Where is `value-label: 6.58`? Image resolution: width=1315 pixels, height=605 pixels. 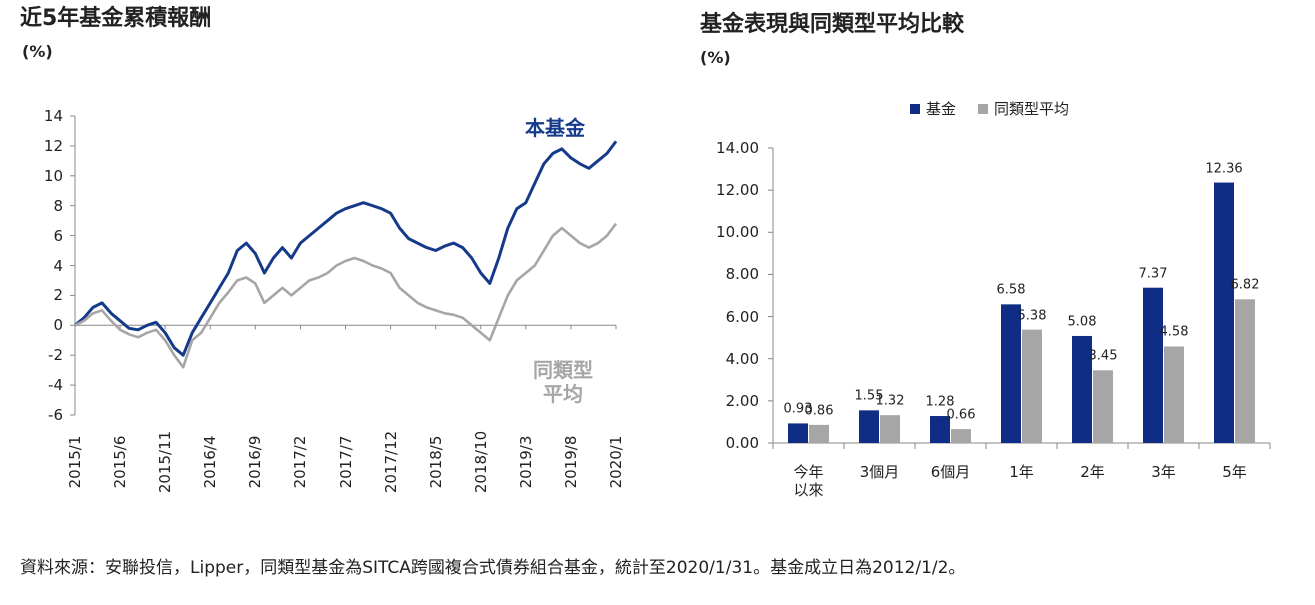
value-label: 6.58 is located at coordinates (1011, 290).